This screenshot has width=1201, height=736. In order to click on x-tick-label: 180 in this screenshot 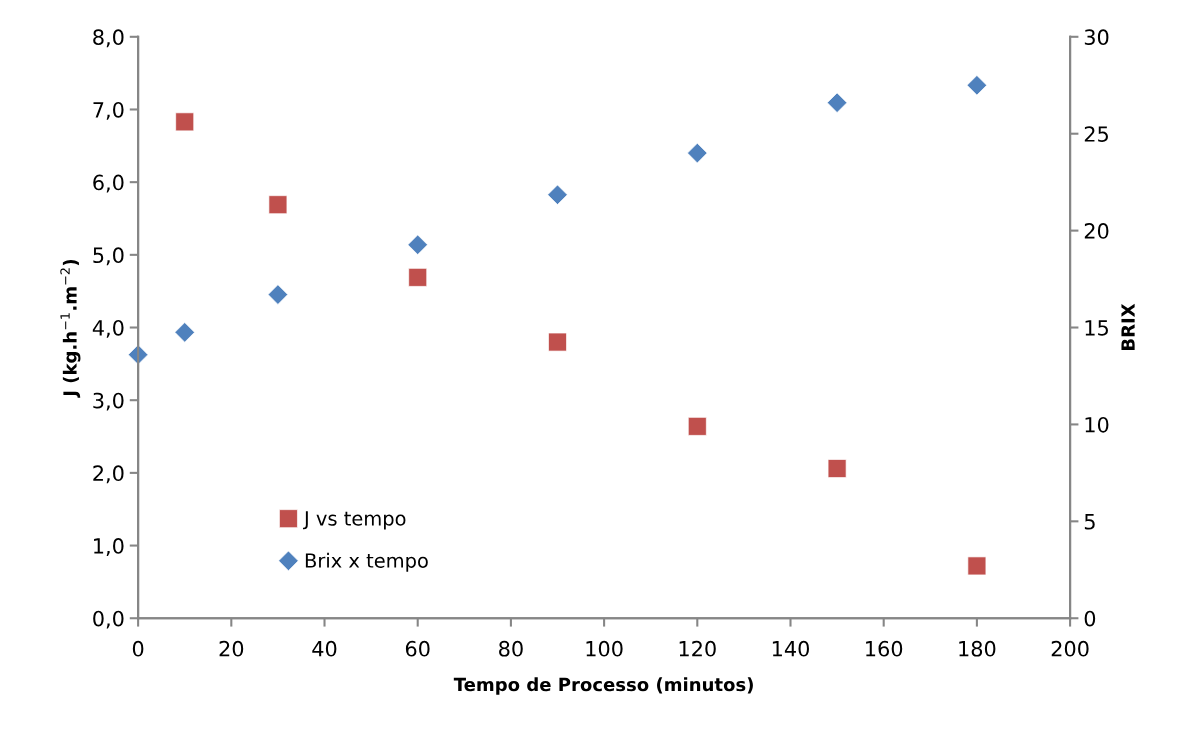, I will do `click(977, 648)`.